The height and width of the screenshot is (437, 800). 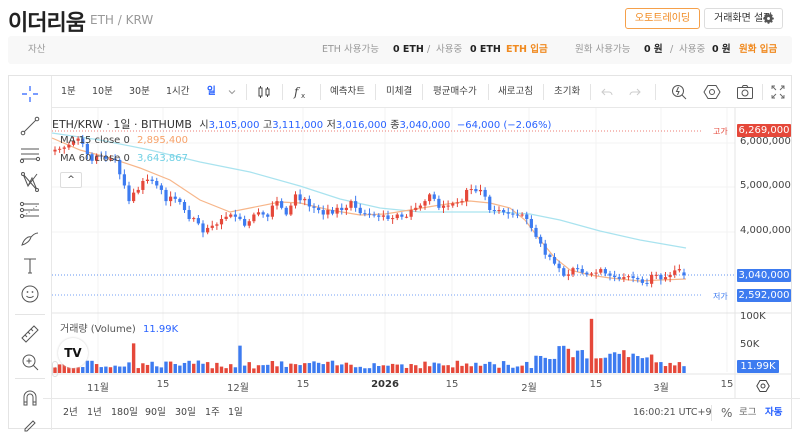 What do you see at coordinates (361, 125) in the screenshot?
I see `low-value: 3,016,000` at bounding box center [361, 125].